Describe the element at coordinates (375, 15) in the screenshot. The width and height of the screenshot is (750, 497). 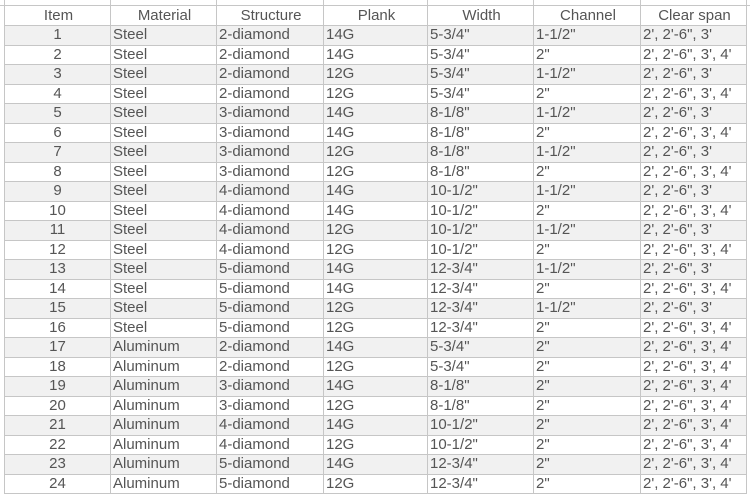
I see `header-plank: Plank` at that location.